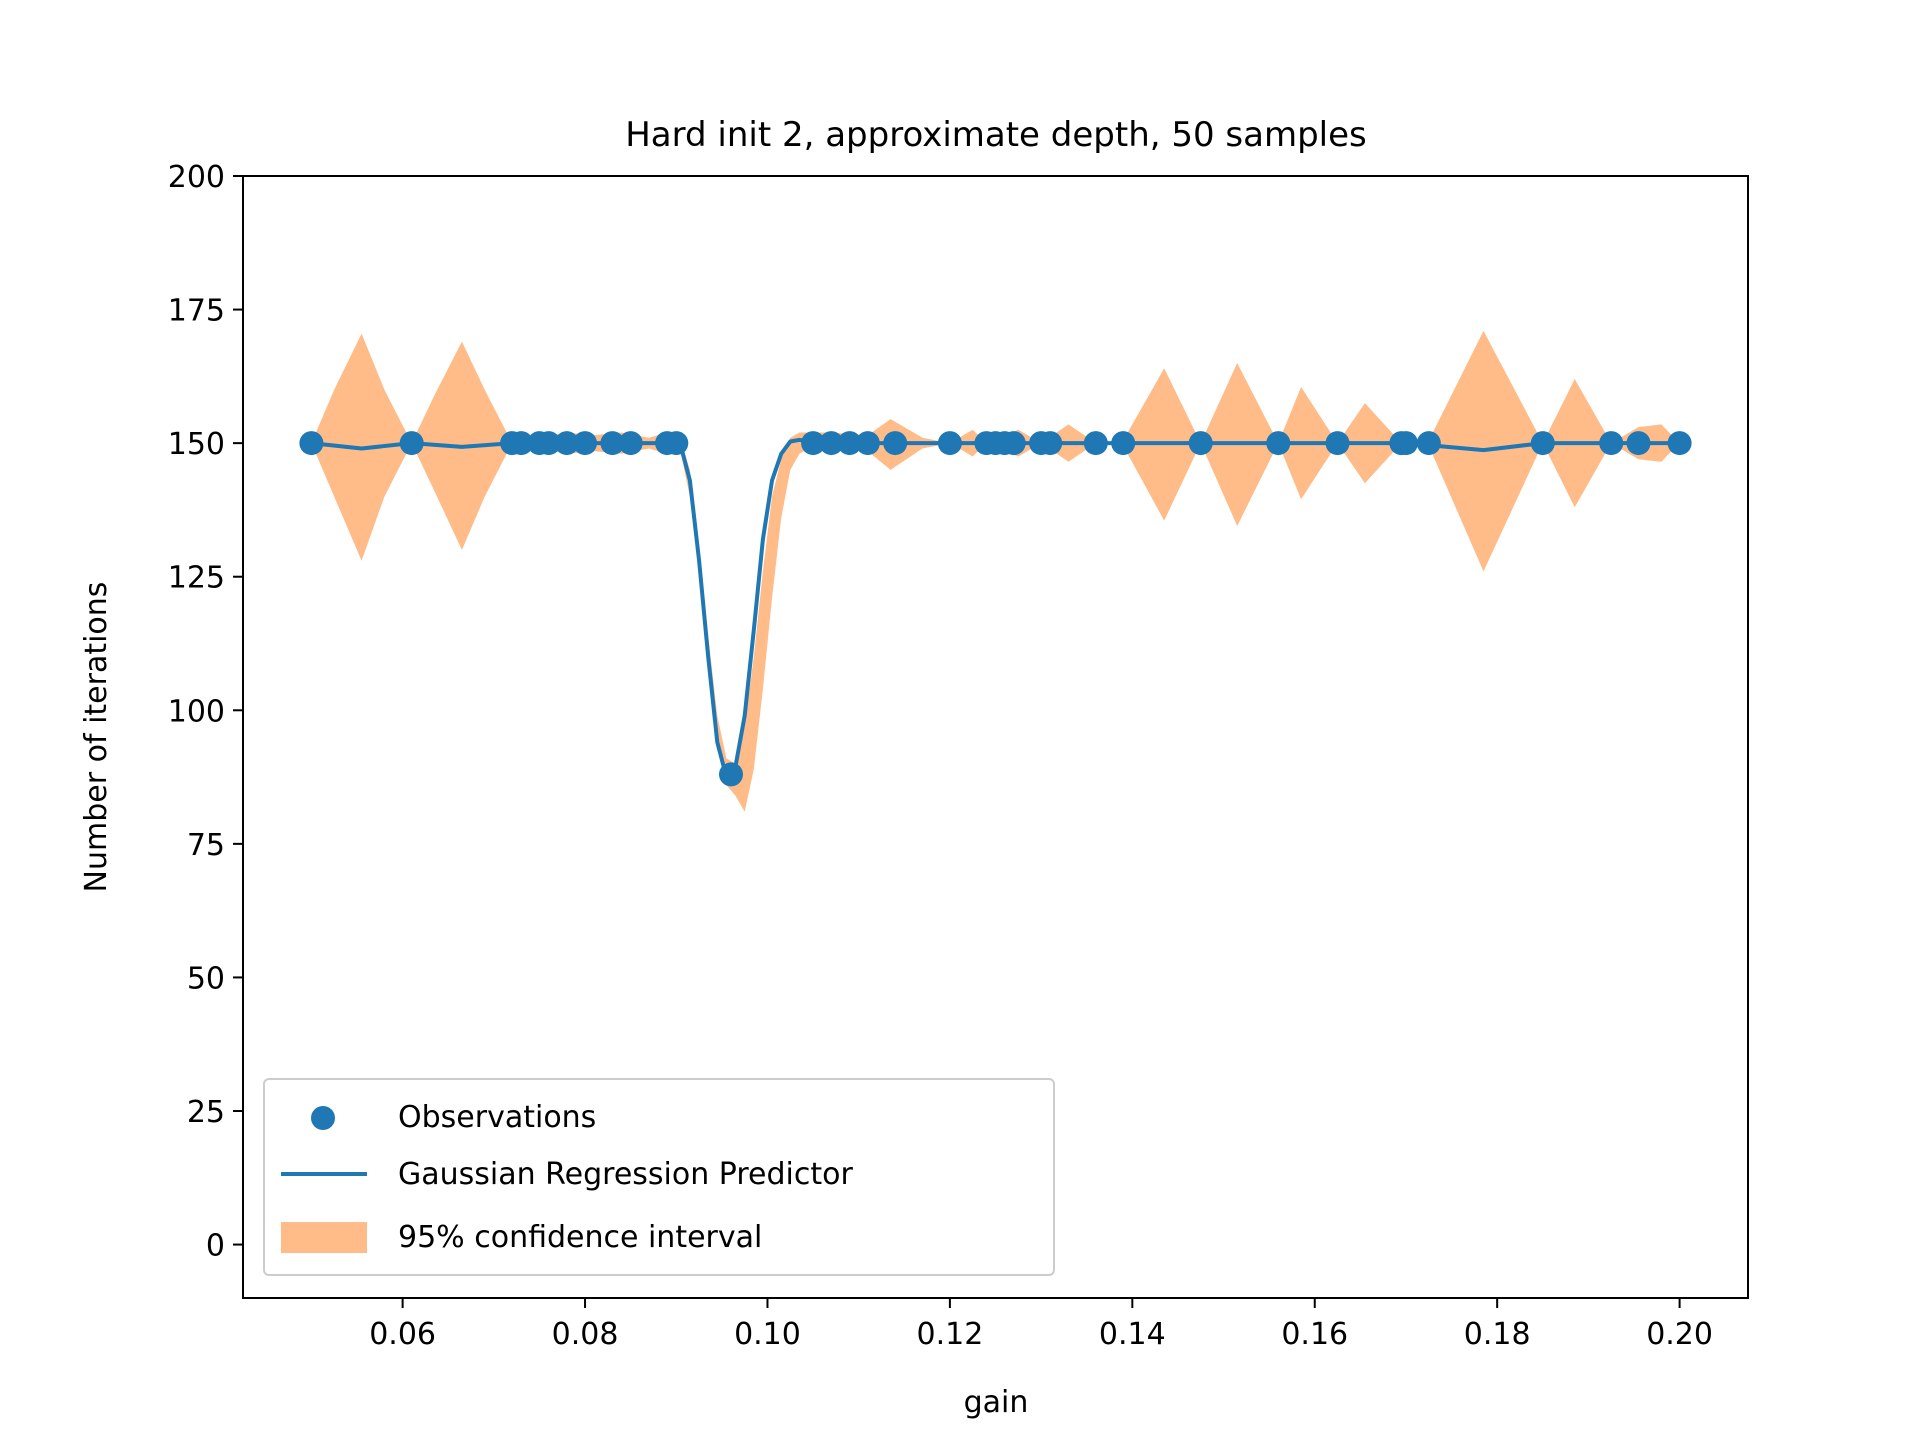 This screenshot has height=1440, width=1920. What do you see at coordinates (324, 1237) in the screenshot?
I see `legend-confidence-swatch` at bounding box center [324, 1237].